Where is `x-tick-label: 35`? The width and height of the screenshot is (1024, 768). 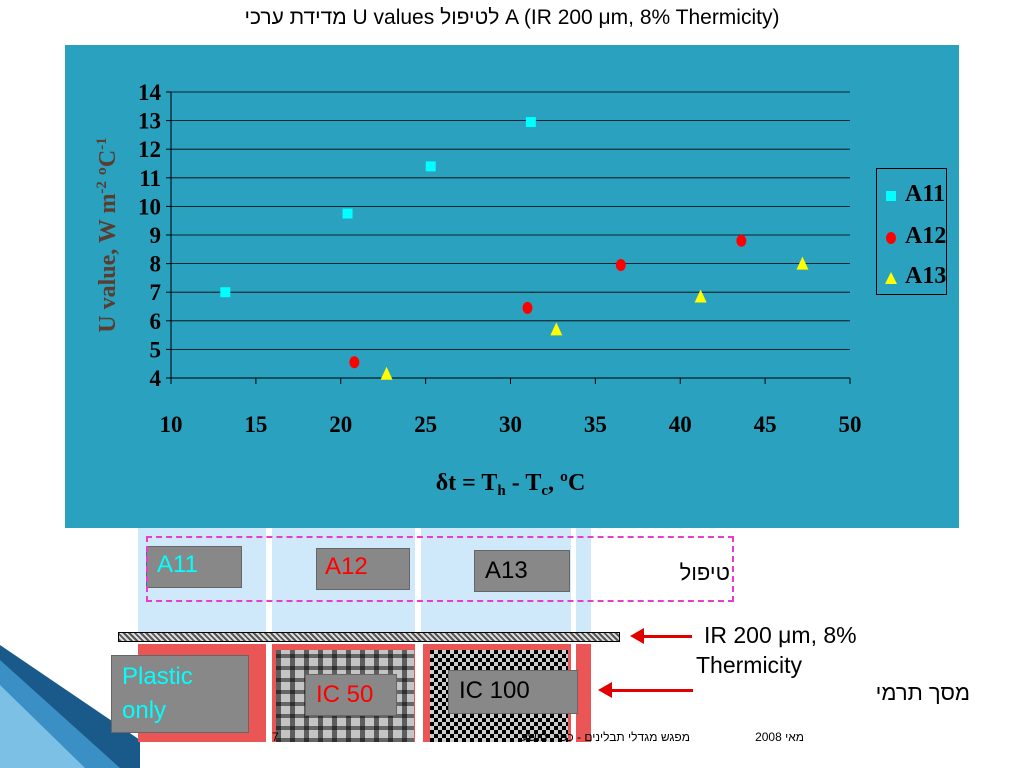
x-tick-label: 35 is located at coordinates (595, 424).